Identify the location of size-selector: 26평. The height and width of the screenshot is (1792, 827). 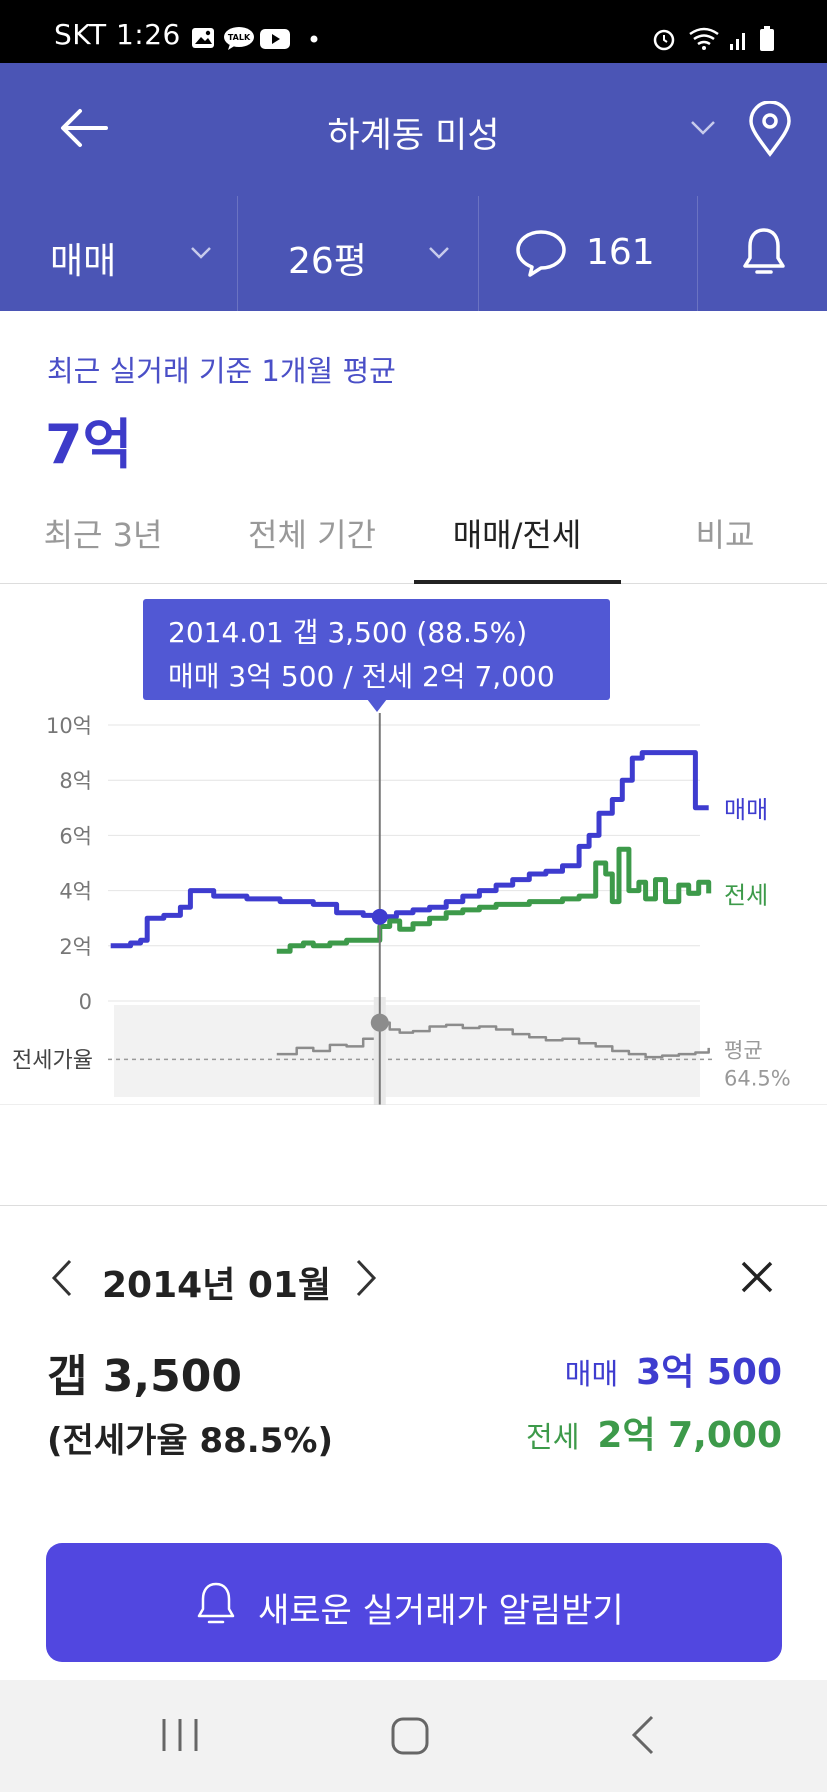
(358, 253).